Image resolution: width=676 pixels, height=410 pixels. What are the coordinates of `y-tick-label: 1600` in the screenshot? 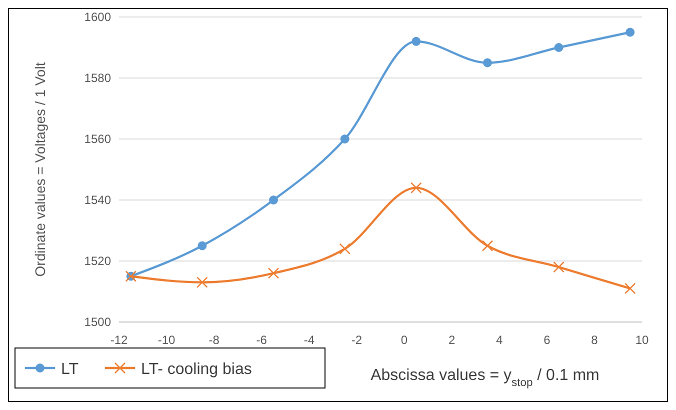 It's located at (98, 17).